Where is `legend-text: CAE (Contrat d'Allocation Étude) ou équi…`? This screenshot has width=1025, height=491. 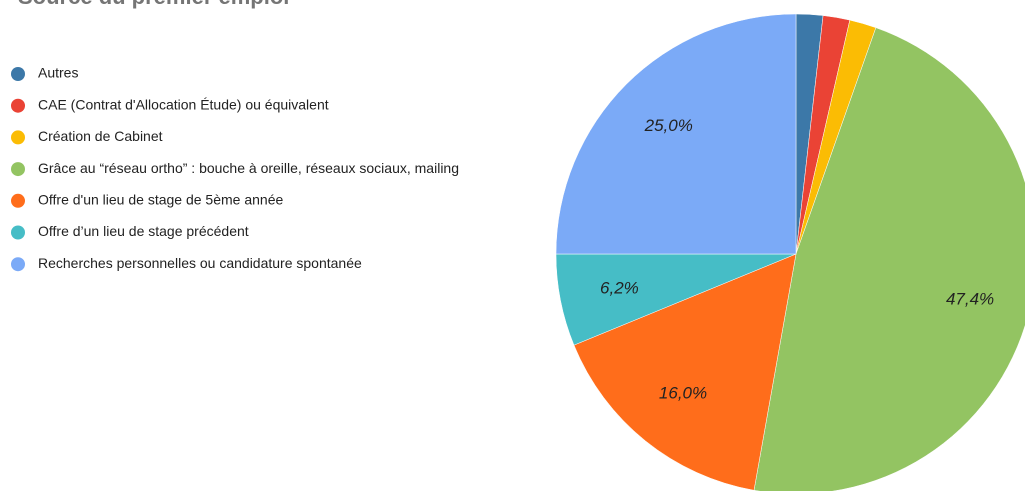 legend-text: CAE (Contrat d'Allocation Étude) ou équi… is located at coordinates (183, 104).